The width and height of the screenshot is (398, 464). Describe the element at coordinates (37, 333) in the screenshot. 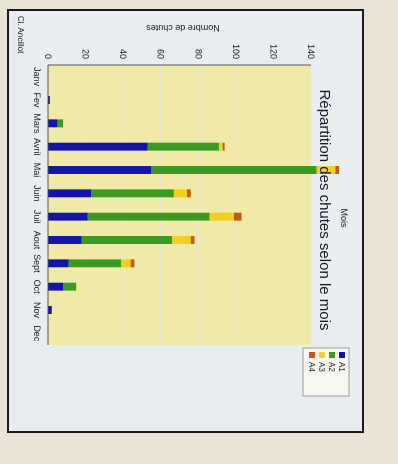

I see `x-tick-label: Dec` at that location.